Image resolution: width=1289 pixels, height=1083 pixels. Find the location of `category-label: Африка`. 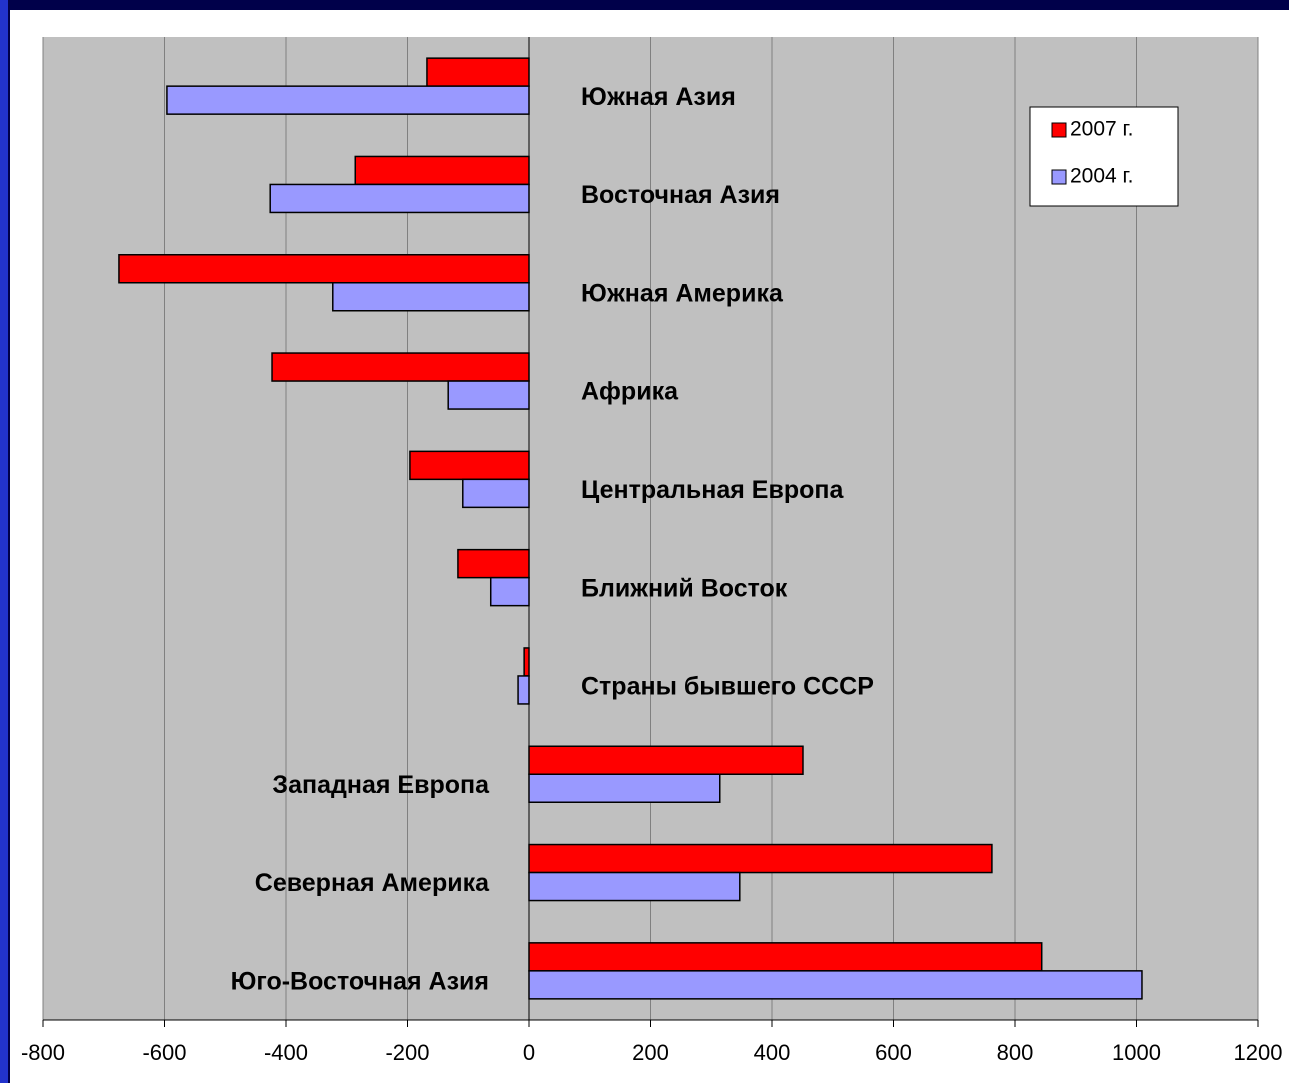

category-label: Африка is located at coordinates (630, 392).